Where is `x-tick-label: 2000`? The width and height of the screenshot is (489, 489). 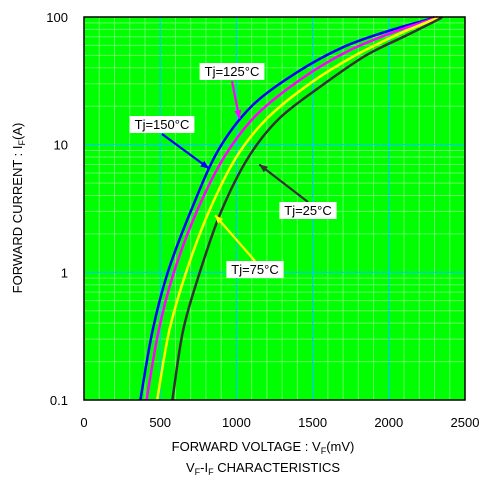 x-tick-label: 2000 is located at coordinates (388, 422).